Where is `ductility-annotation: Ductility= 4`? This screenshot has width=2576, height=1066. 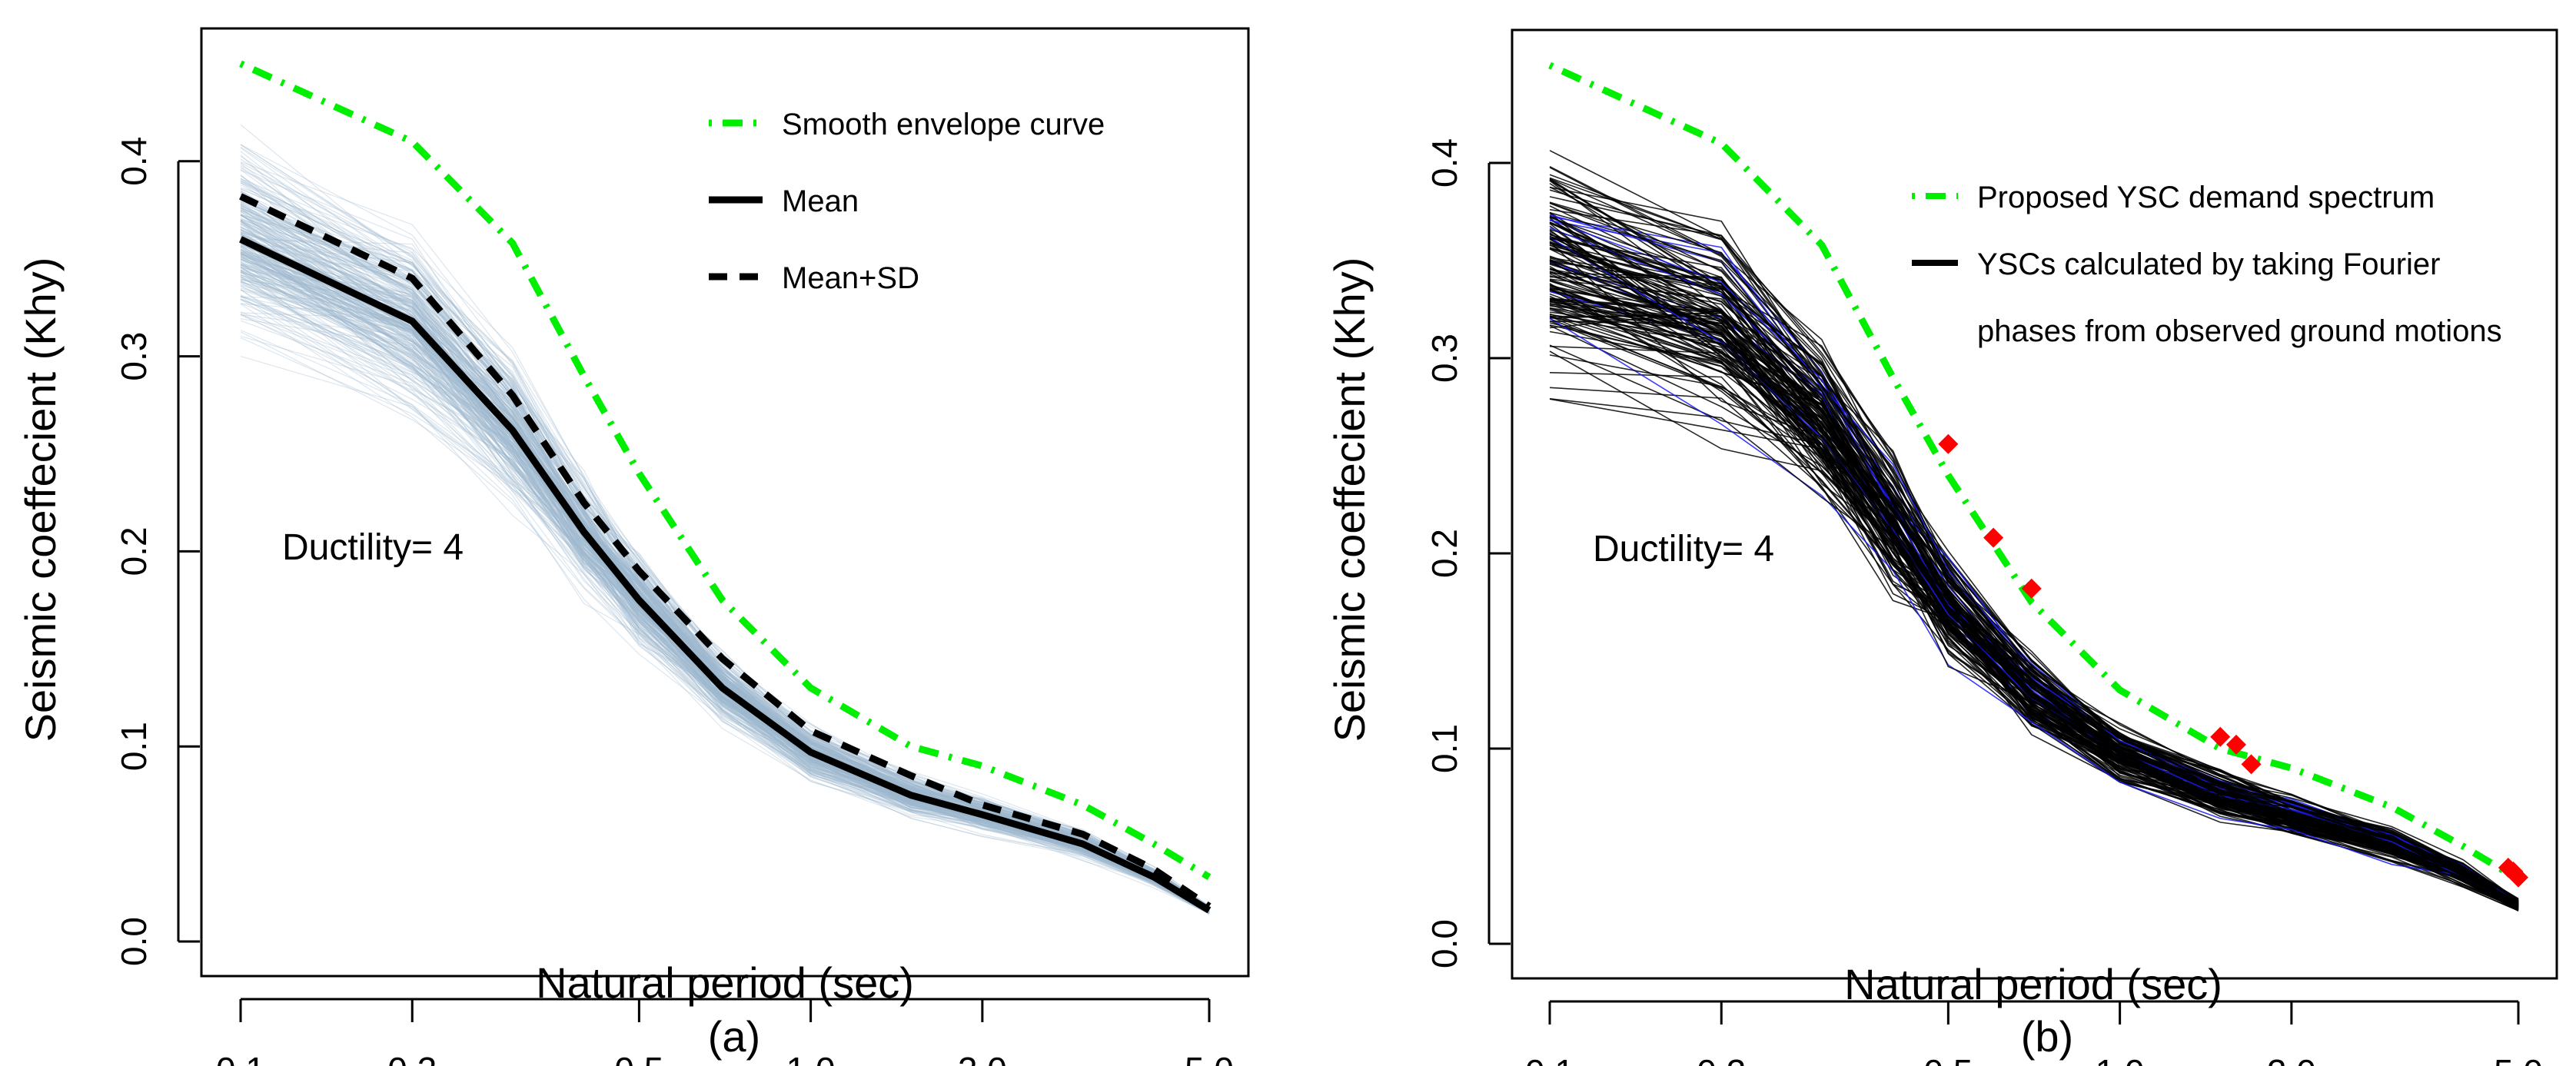 ductility-annotation: Ductility= 4 is located at coordinates (1684, 549).